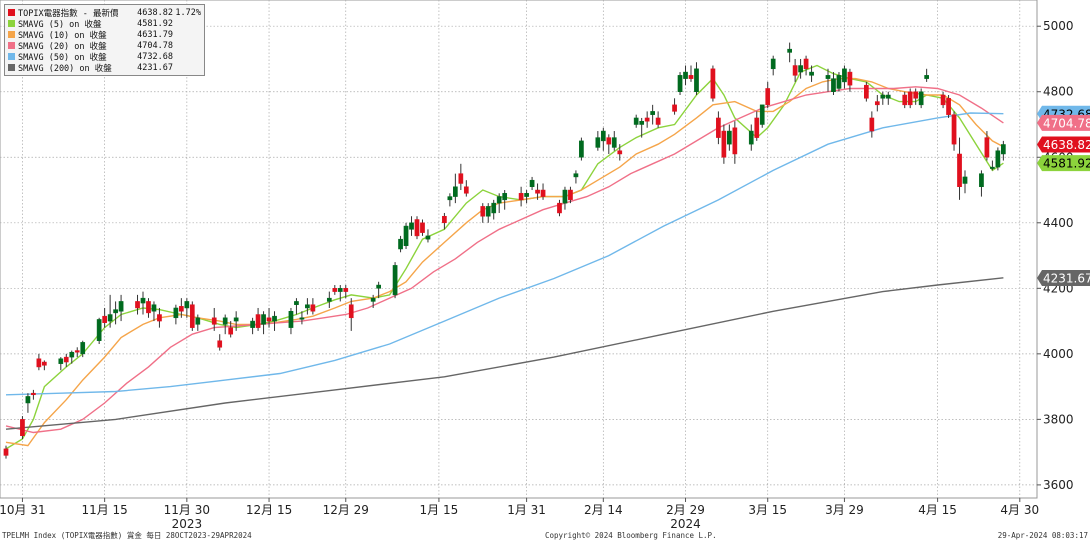 The width and height of the screenshot is (1090, 541). I want to click on x-tick-label: 3月 15, so click(767, 510).